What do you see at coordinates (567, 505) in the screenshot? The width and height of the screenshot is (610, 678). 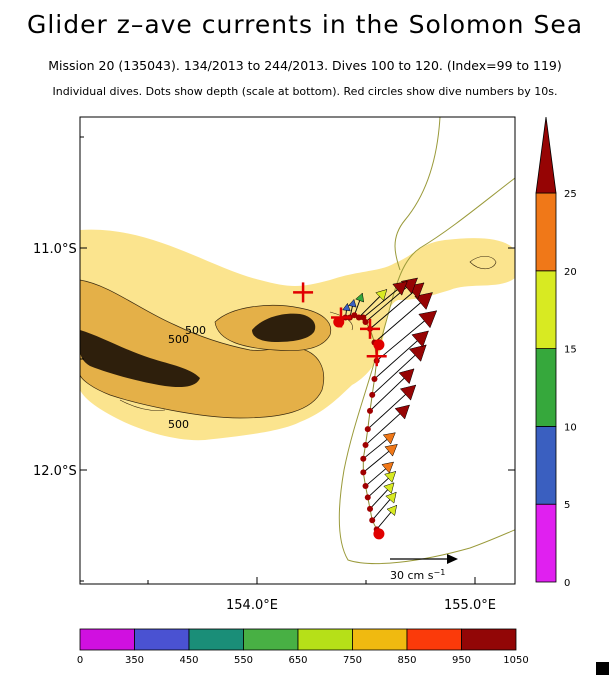 I see `speed-colorbar-label-5: 5` at bounding box center [567, 505].